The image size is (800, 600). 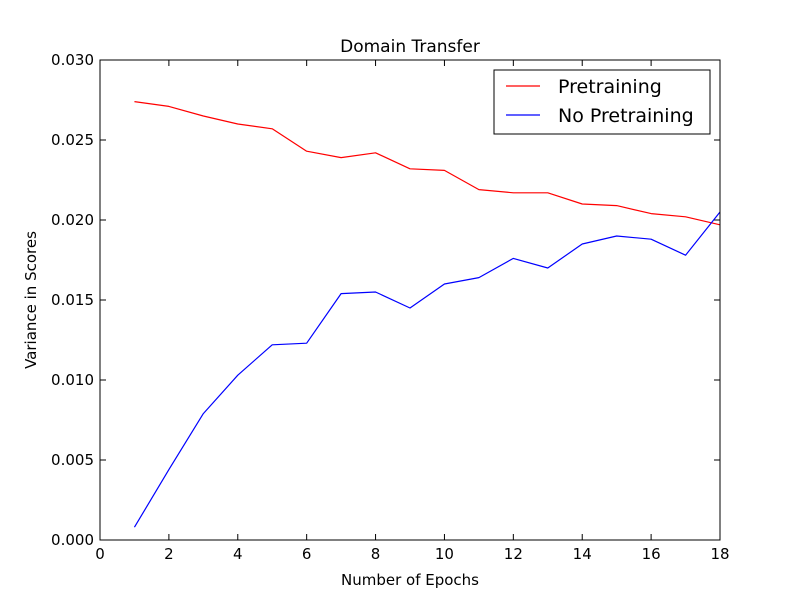 I want to click on y-axis-label: Variance in Scores, so click(x=31, y=300).